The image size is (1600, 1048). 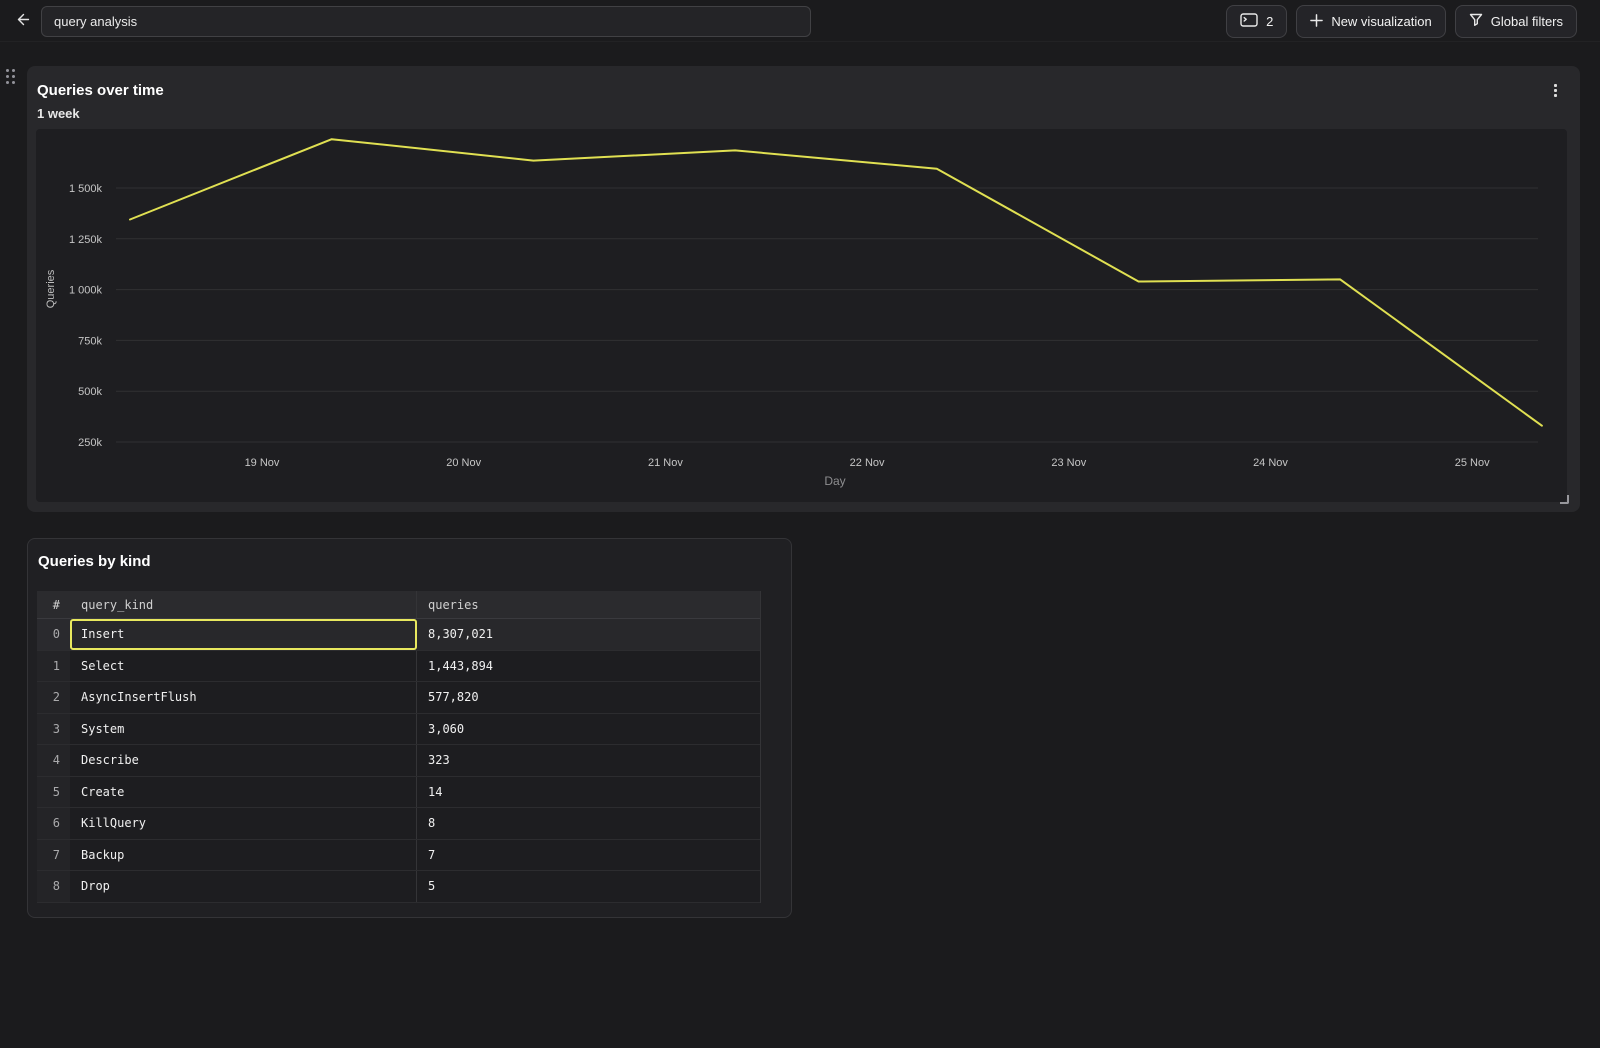 What do you see at coordinates (463, 463) in the screenshot?
I see `x-tick-label: 20 Nov` at bounding box center [463, 463].